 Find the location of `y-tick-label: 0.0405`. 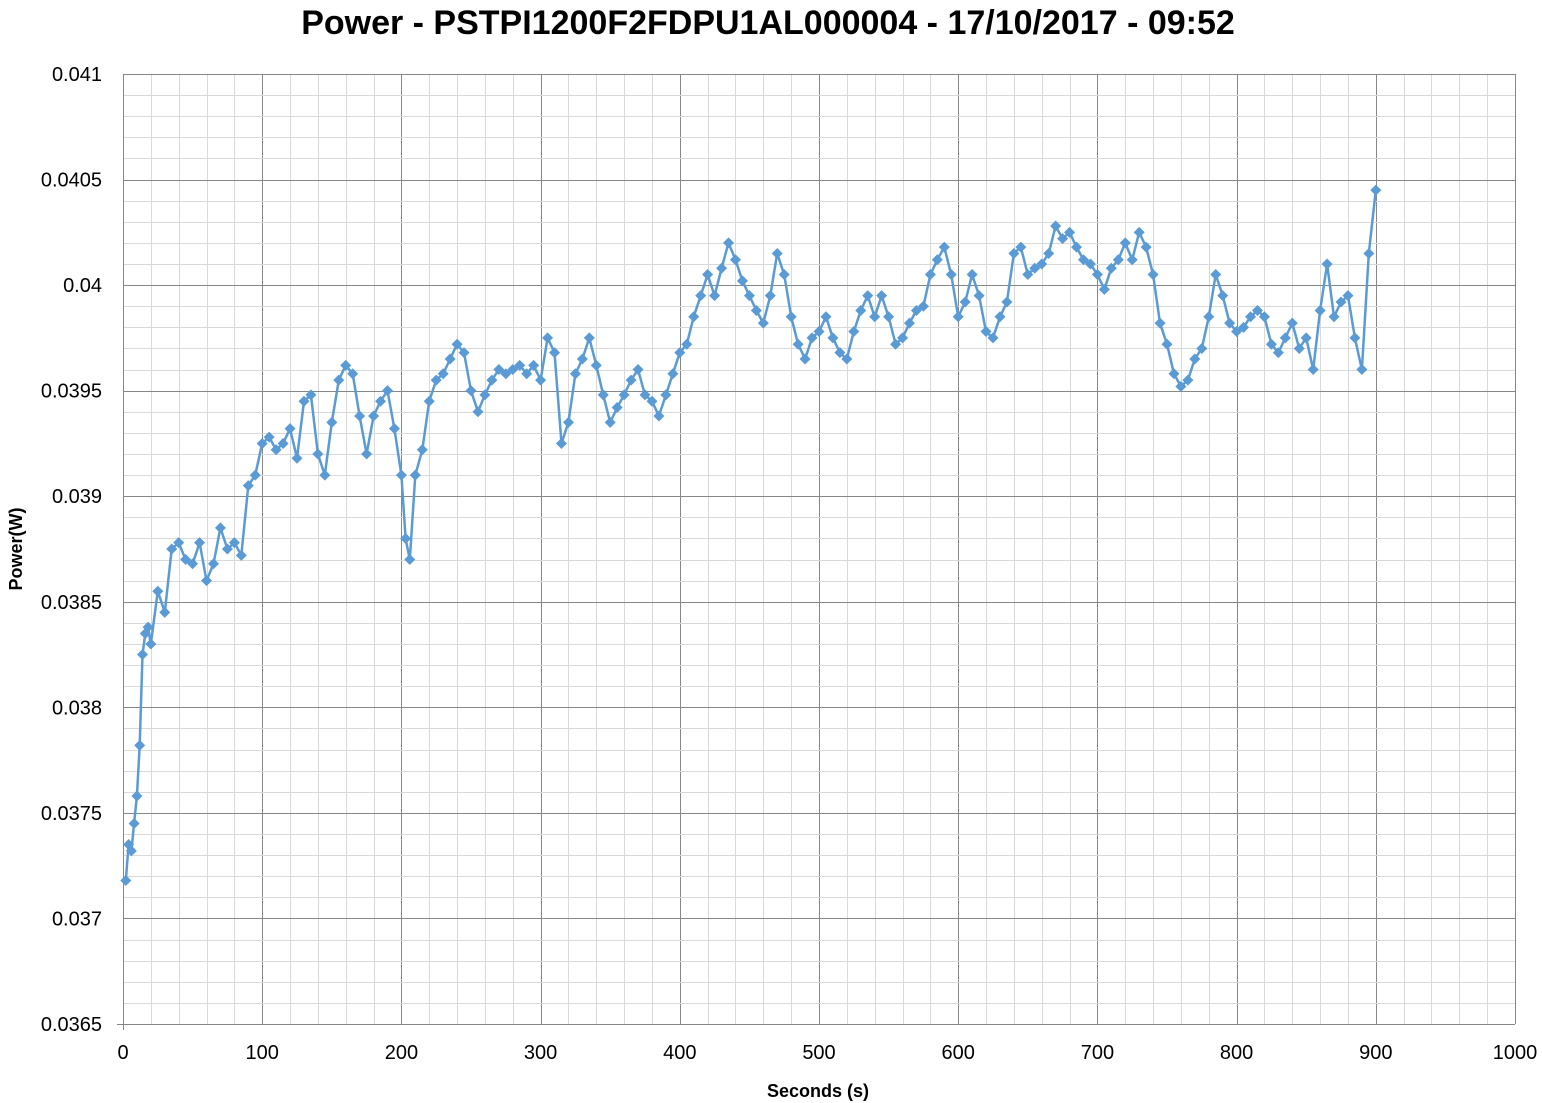

y-tick-label: 0.0405 is located at coordinates (71, 181).